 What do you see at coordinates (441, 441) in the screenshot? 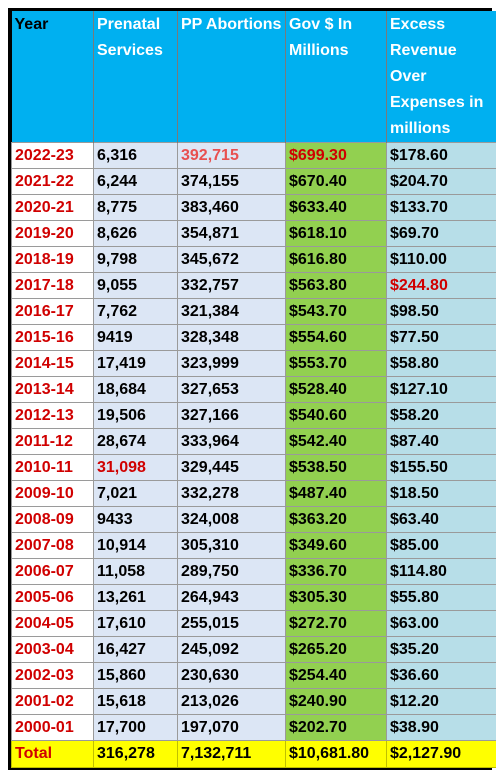
I see `cell-excess: $87.40` at bounding box center [441, 441].